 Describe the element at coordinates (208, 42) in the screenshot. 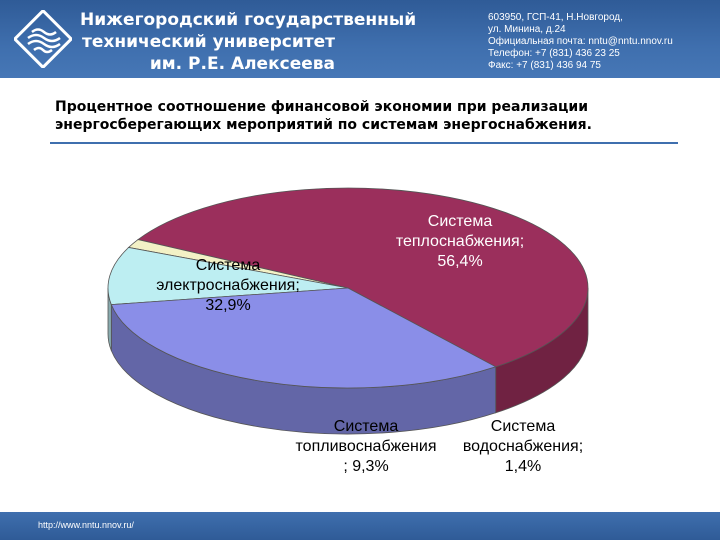

I see `university-name-line: технический университет` at that location.